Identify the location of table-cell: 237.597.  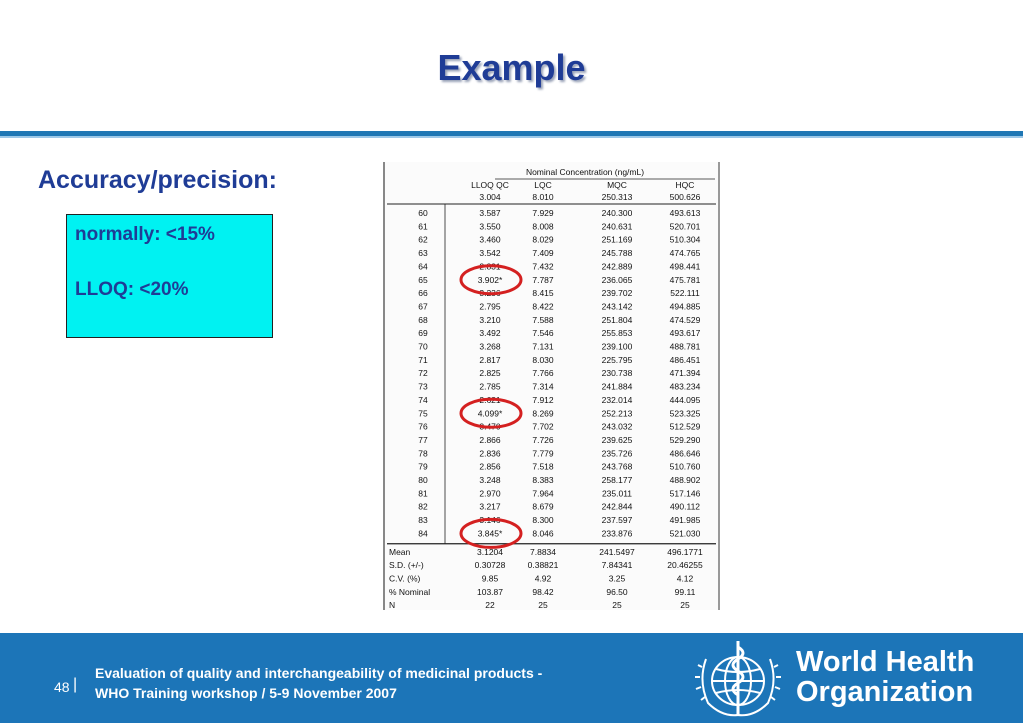
(617, 520).